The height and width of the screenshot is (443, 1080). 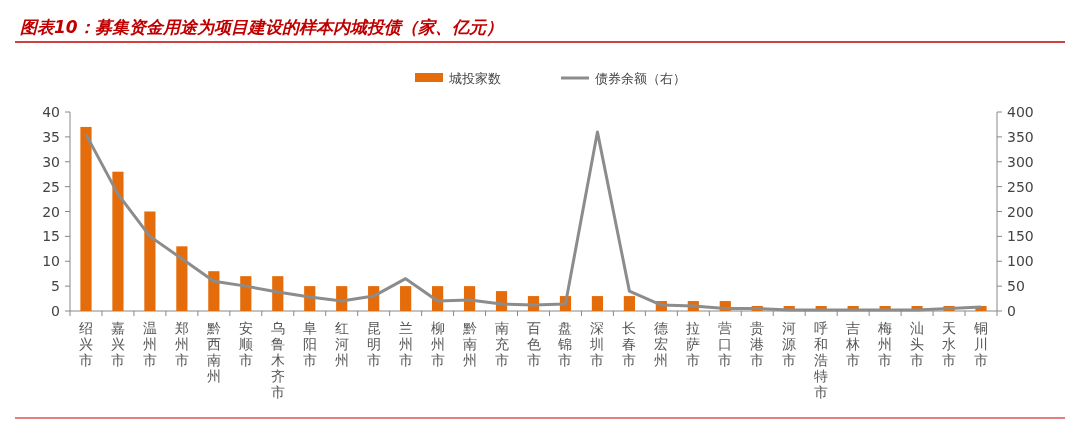 I want to click on x-tick-label: 昆明市, so click(x=373, y=344).